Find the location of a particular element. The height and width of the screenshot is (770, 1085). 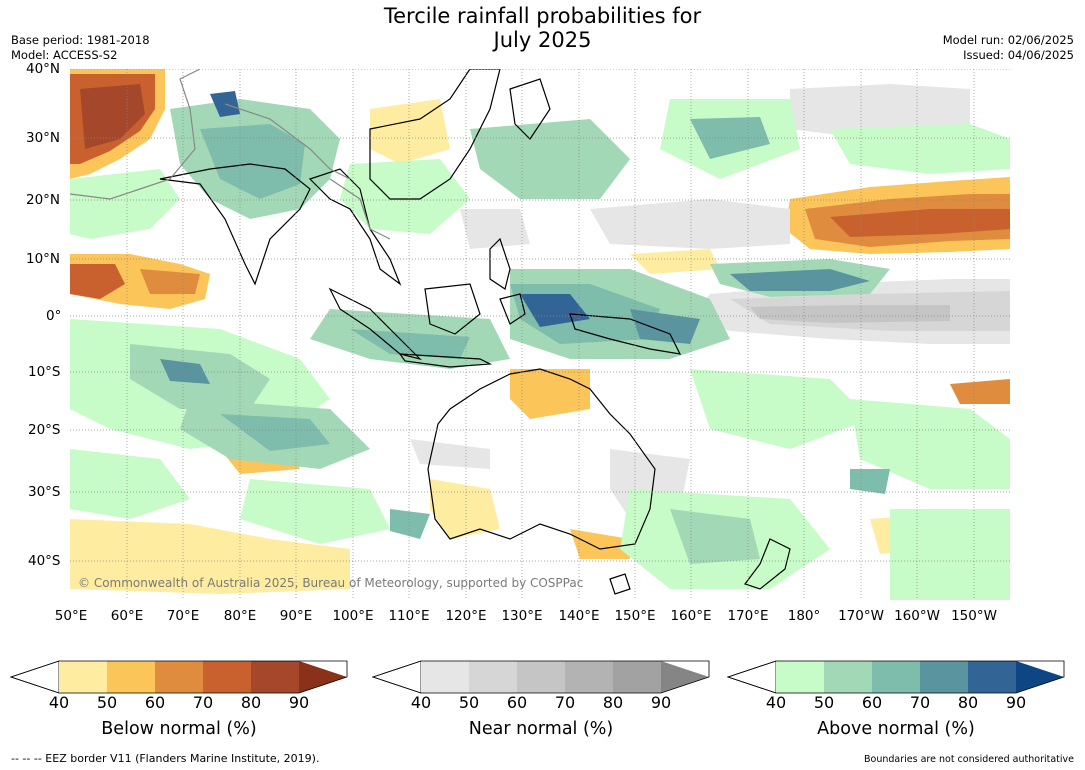

colorbar-above-normal is located at coordinates (896, 677).